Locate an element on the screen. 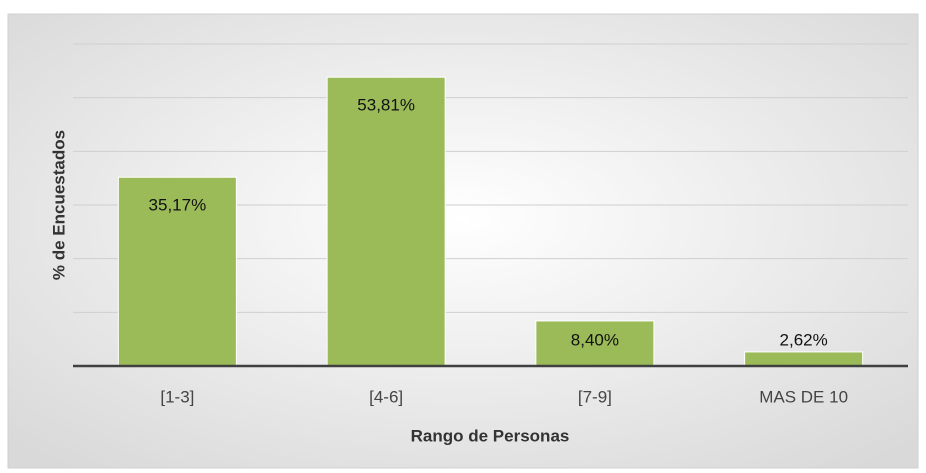  data-label: 8,40% is located at coordinates (595, 339).